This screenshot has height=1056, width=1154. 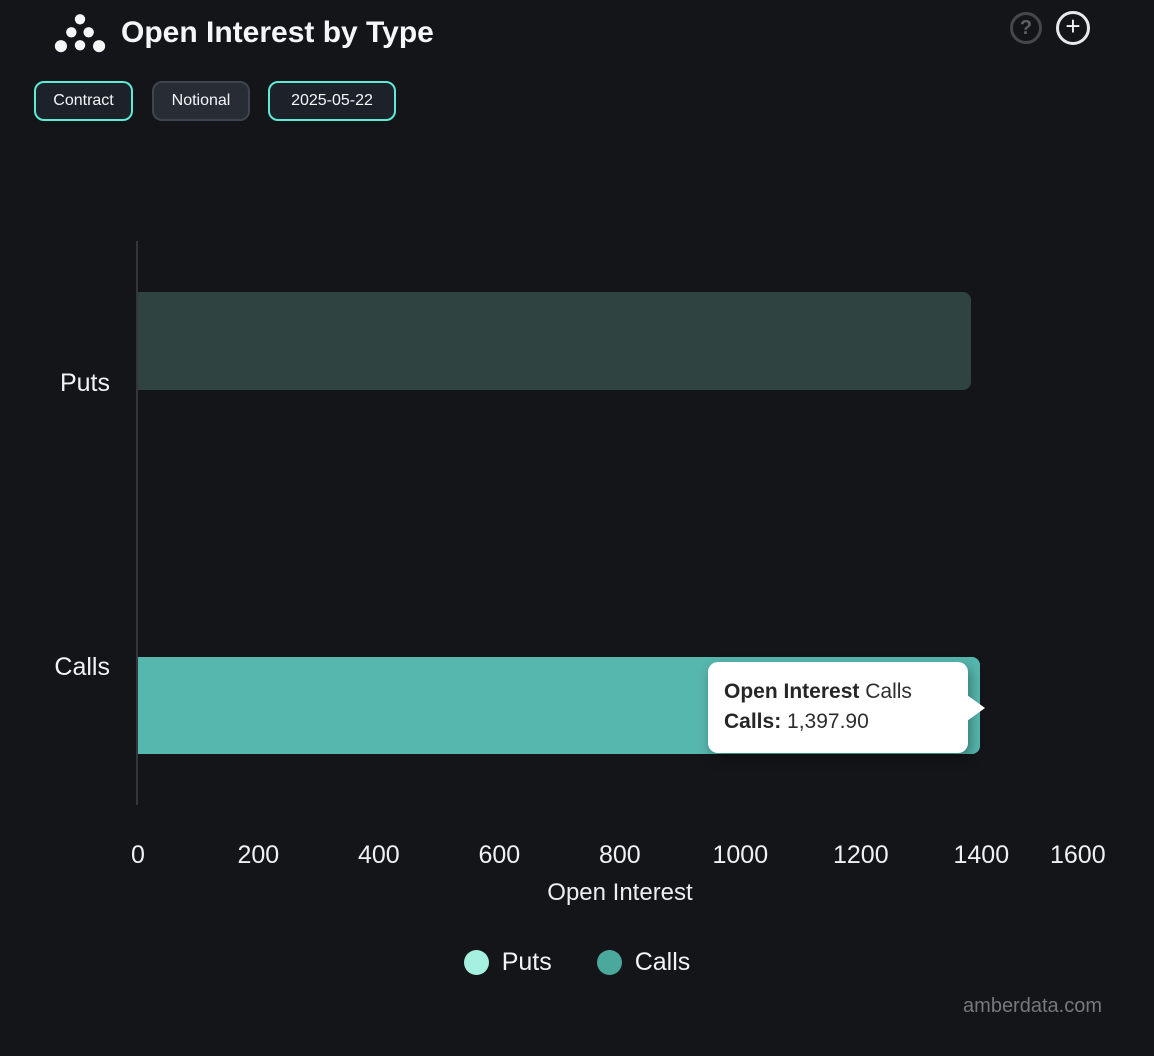 What do you see at coordinates (526, 962) in the screenshot?
I see `legend-label-puts: Puts` at bounding box center [526, 962].